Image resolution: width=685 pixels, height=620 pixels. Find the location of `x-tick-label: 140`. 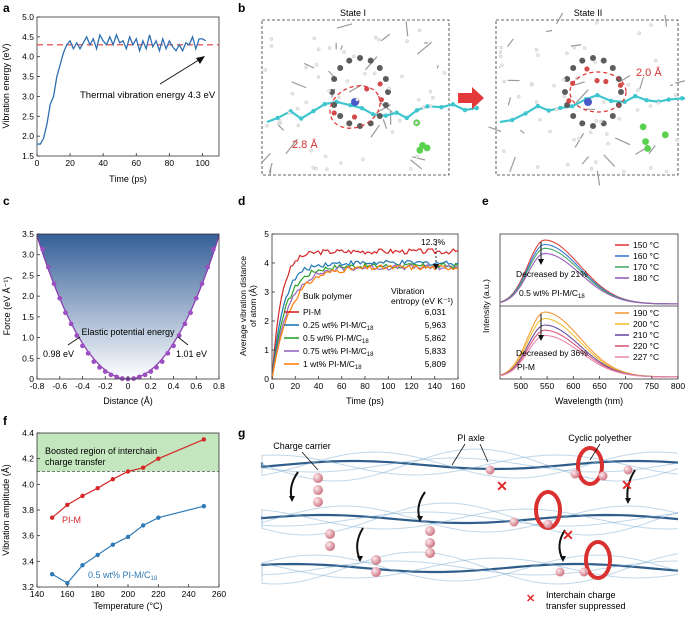

x-tick-label: 140 is located at coordinates (435, 386).